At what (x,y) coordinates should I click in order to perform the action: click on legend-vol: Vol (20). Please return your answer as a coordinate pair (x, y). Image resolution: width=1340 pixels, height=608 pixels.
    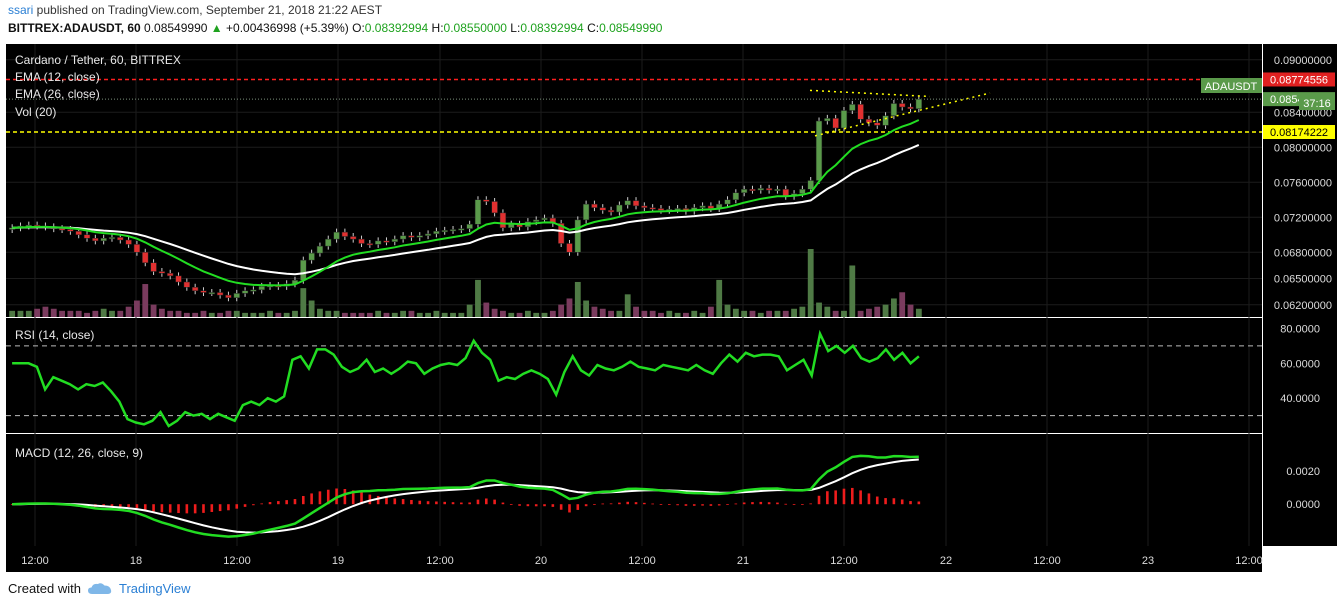
    Looking at the image, I should click on (35, 112).